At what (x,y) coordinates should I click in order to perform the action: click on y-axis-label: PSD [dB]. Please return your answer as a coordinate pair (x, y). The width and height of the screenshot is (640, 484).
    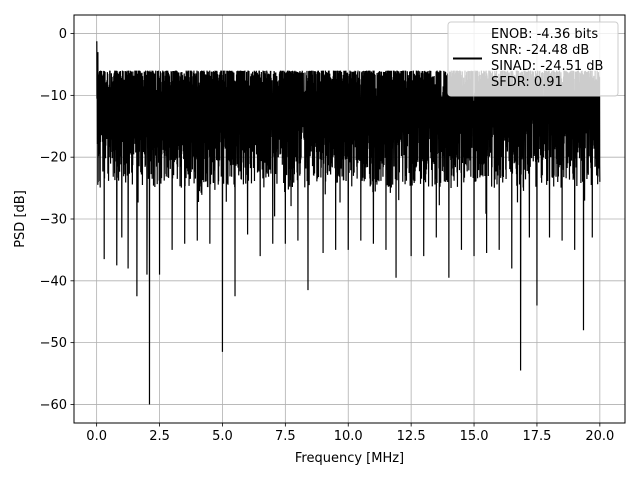
    Looking at the image, I should click on (20, 219).